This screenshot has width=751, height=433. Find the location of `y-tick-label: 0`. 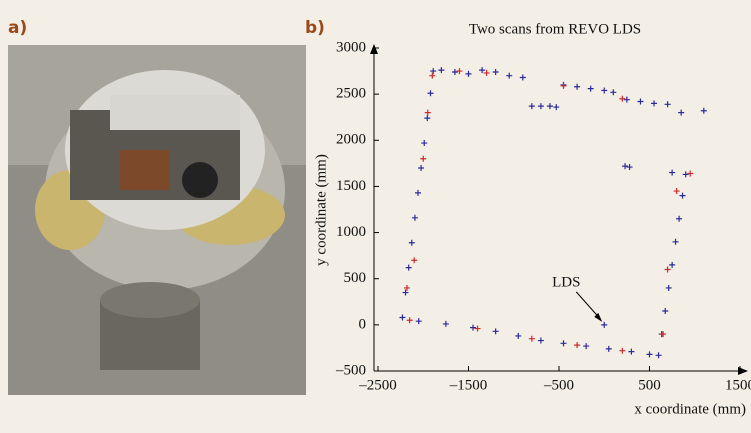

y-tick-label: 0 is located at coordinates (363, 324).